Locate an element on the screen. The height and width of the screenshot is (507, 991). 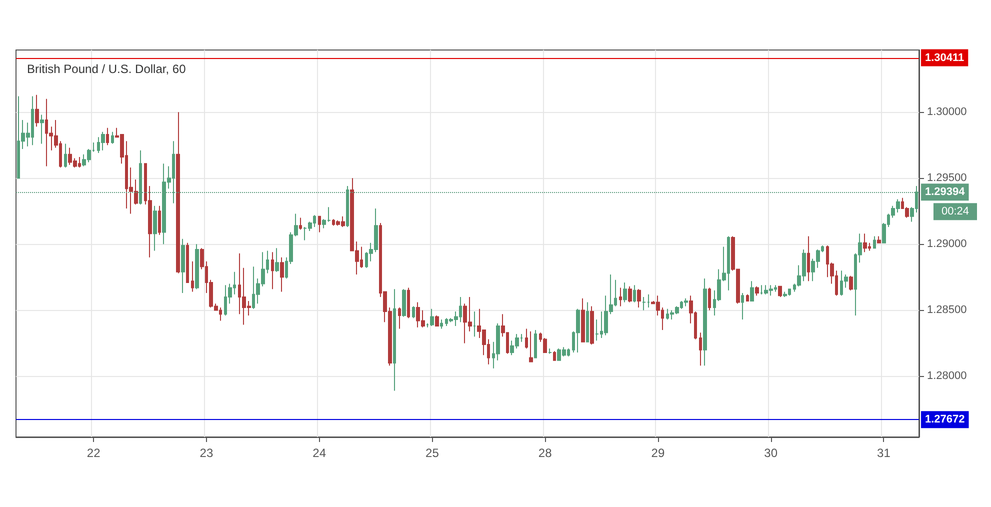
x-tick-label: 28 is located at coordinates (545, 453).